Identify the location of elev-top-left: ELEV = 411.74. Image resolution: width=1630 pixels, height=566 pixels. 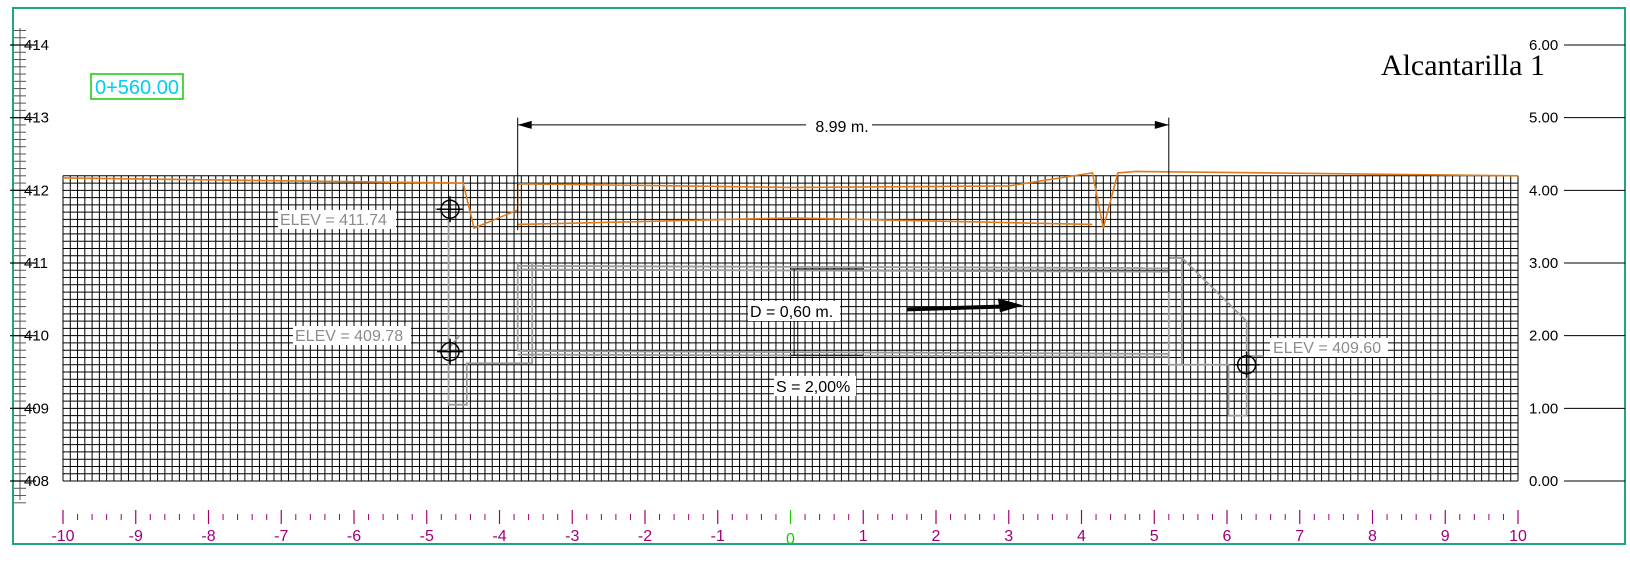
(333, 220).